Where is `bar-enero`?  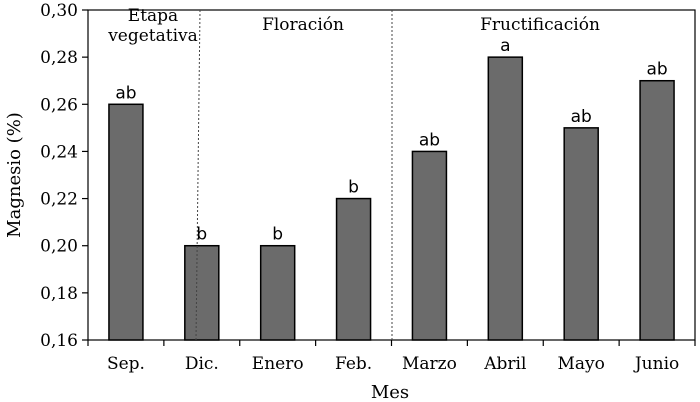 bar-enero is located at coordinates (277, 292).